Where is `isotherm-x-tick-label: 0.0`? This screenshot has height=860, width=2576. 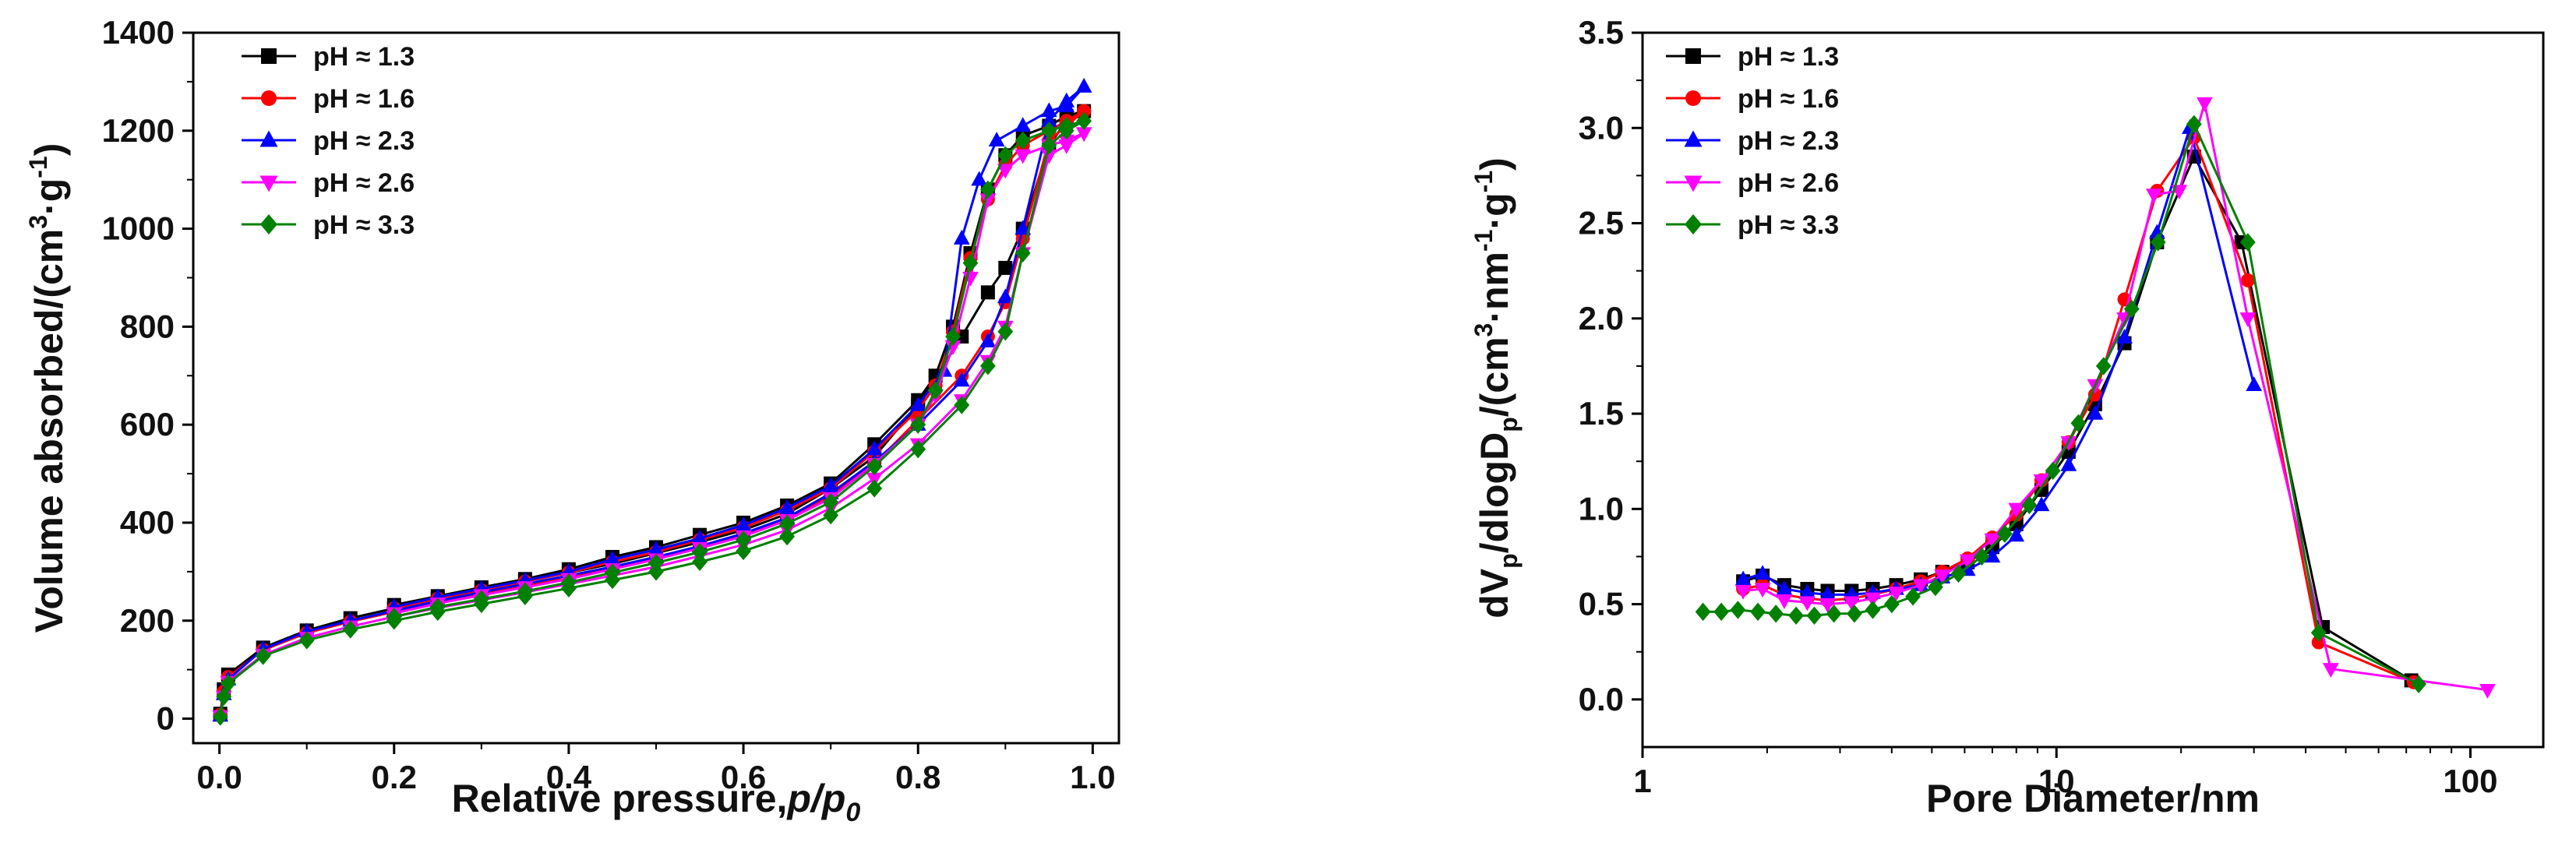 isotherm-x-tick-label: 0.0 is located at coordinates (219, 777).